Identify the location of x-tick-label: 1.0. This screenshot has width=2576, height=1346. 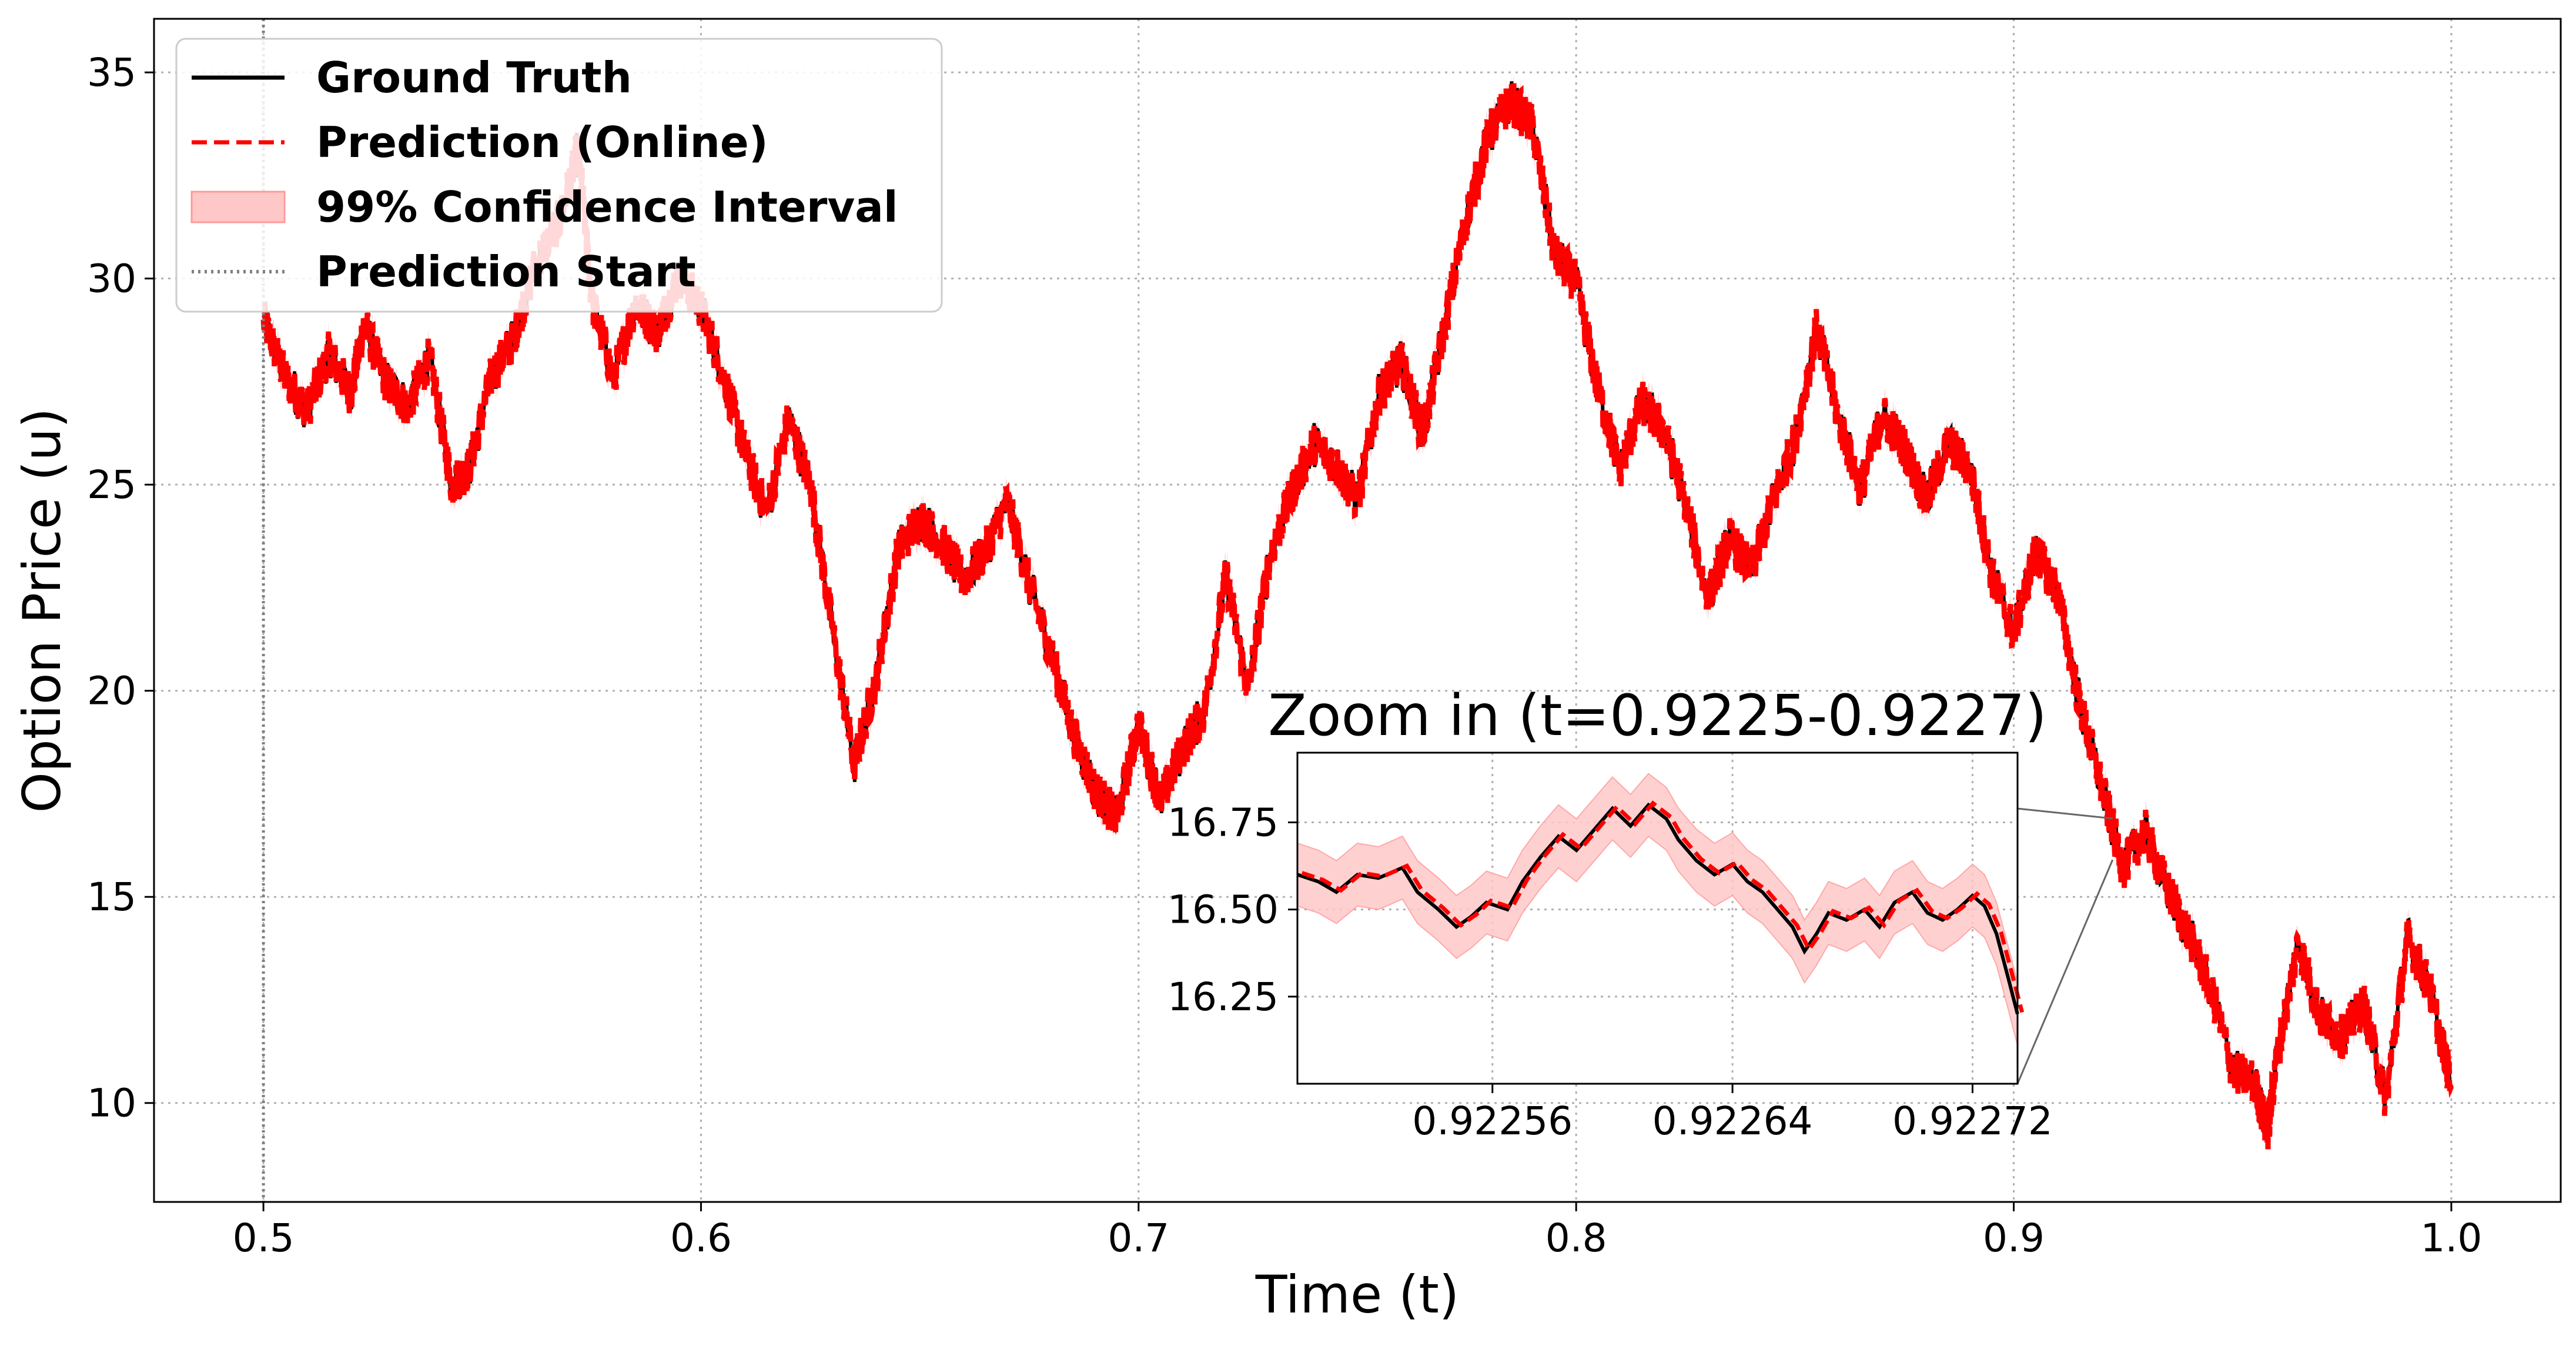
(2451, 1238).